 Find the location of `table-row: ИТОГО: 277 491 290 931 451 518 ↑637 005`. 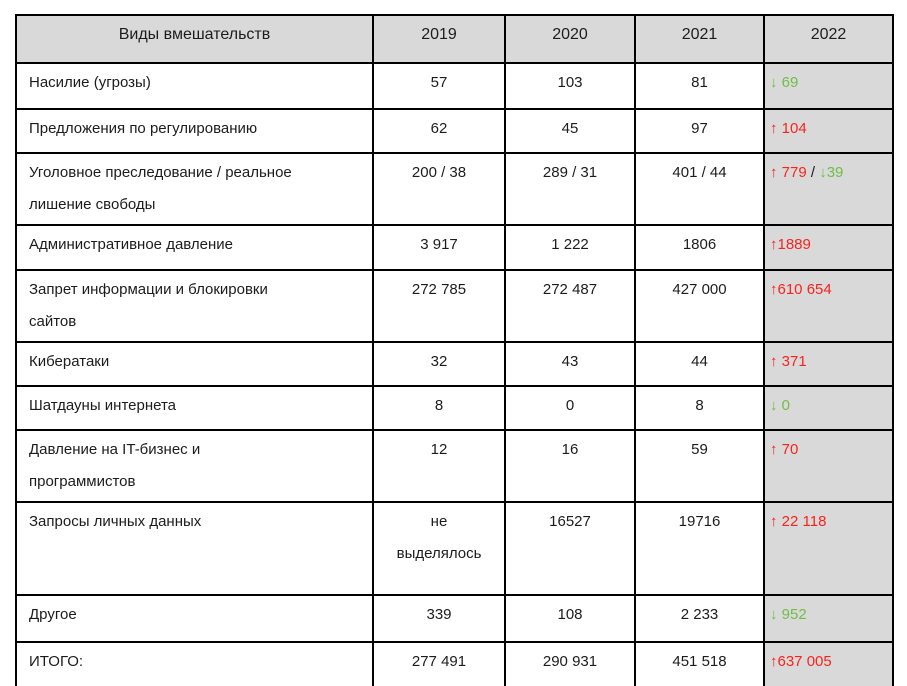

table-row: ИТОГО: 277 491 290 931 451 518 ↑637 005 is located at coordinates (454, 663).